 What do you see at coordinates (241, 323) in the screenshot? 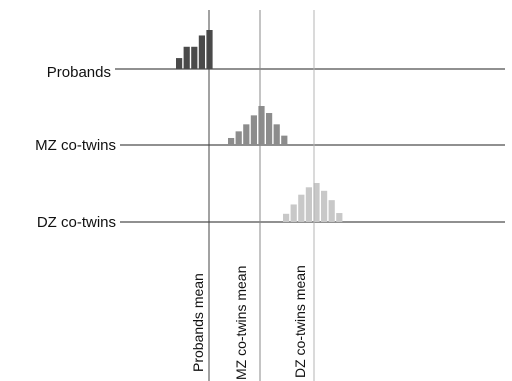
I see `mean-label-mz-co-twins: MZ co-twins mean` at bounding box center [241, 323].